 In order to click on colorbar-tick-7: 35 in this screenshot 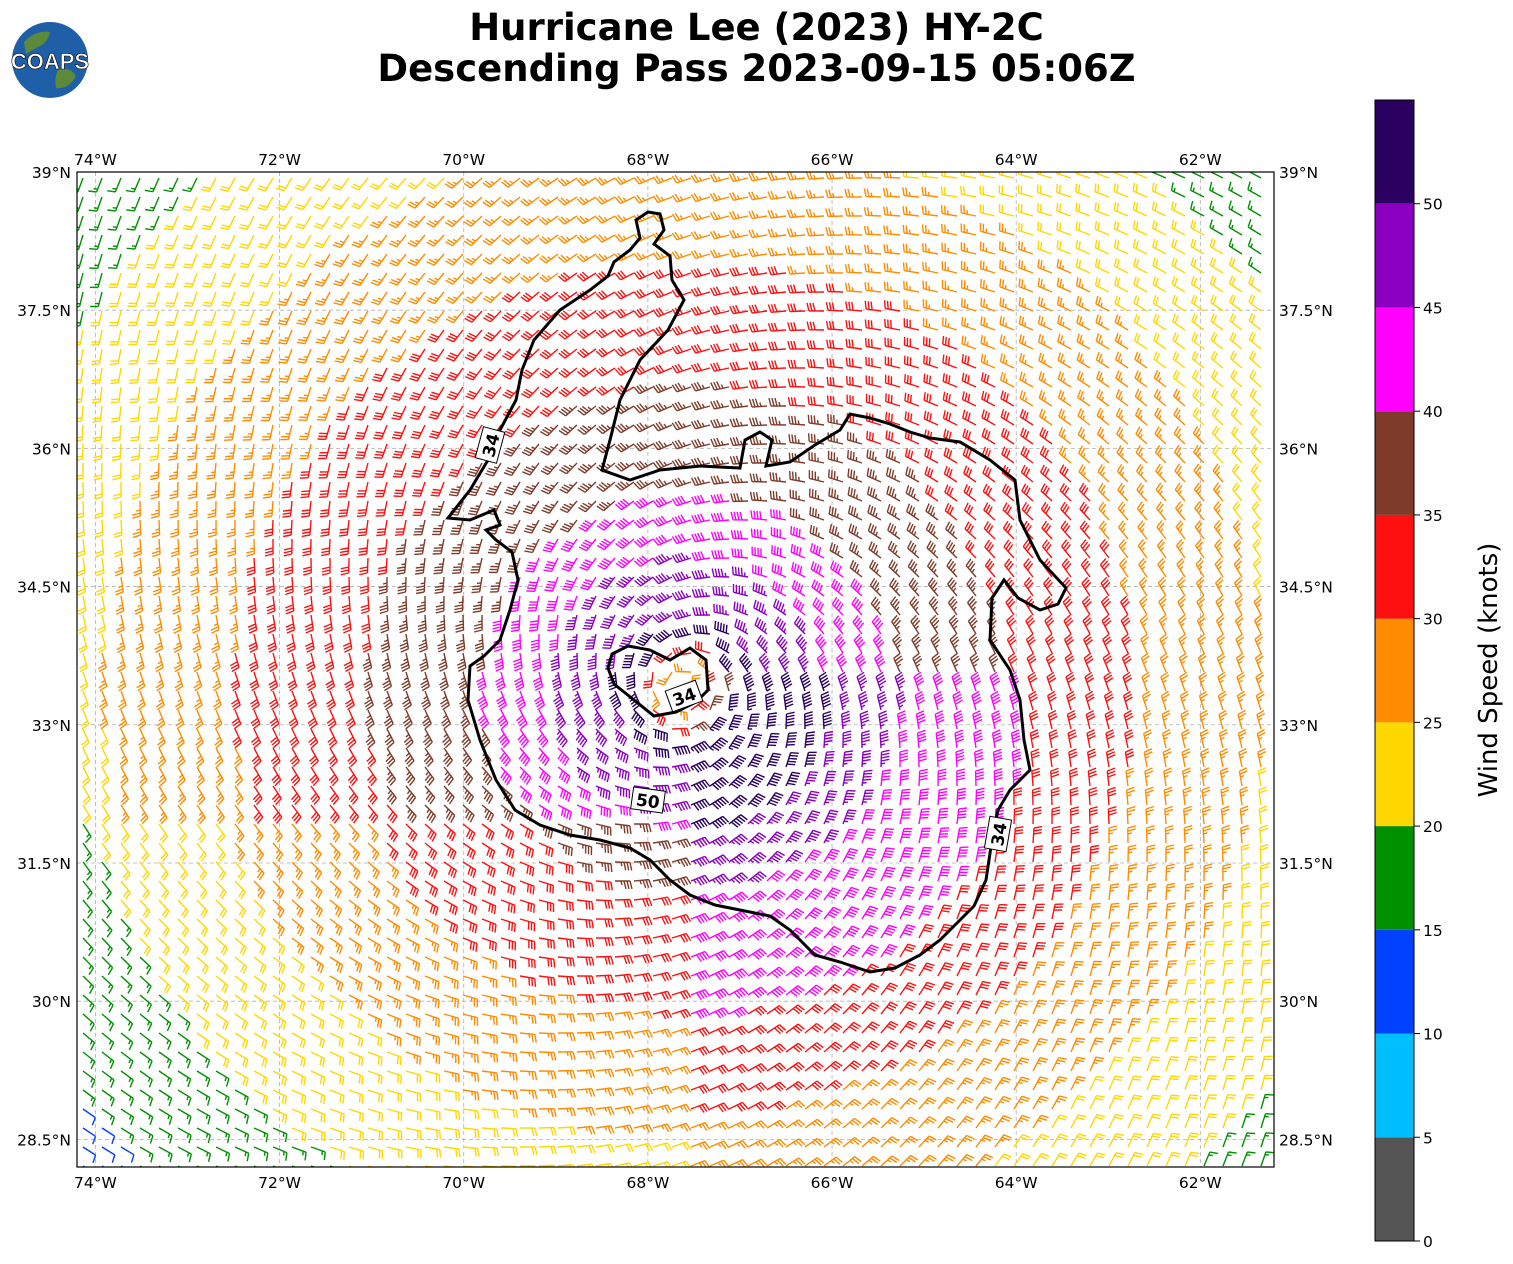, I will do `click(1433, 516)`.